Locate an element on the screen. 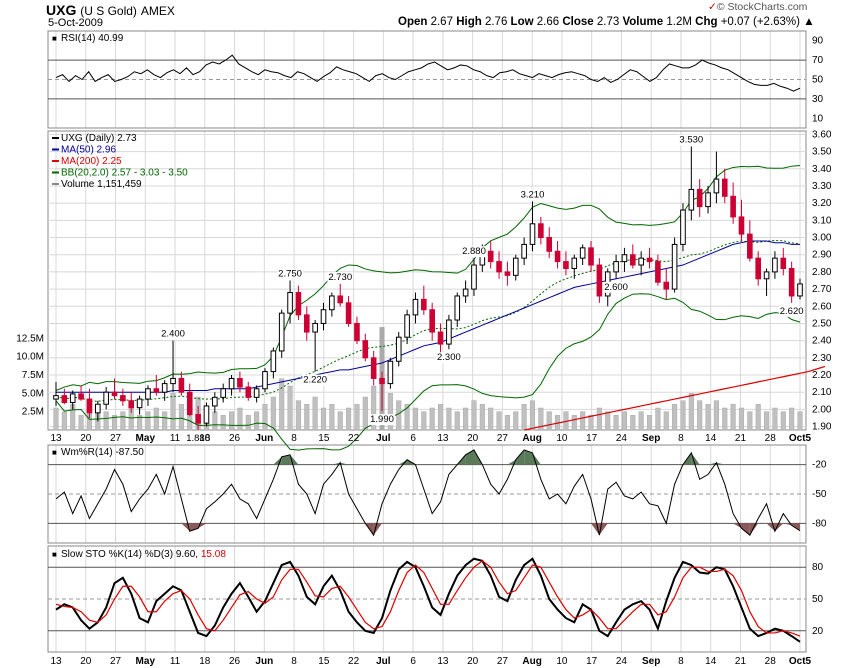  wr-oversold-fill is located at coordinates (185, 527).